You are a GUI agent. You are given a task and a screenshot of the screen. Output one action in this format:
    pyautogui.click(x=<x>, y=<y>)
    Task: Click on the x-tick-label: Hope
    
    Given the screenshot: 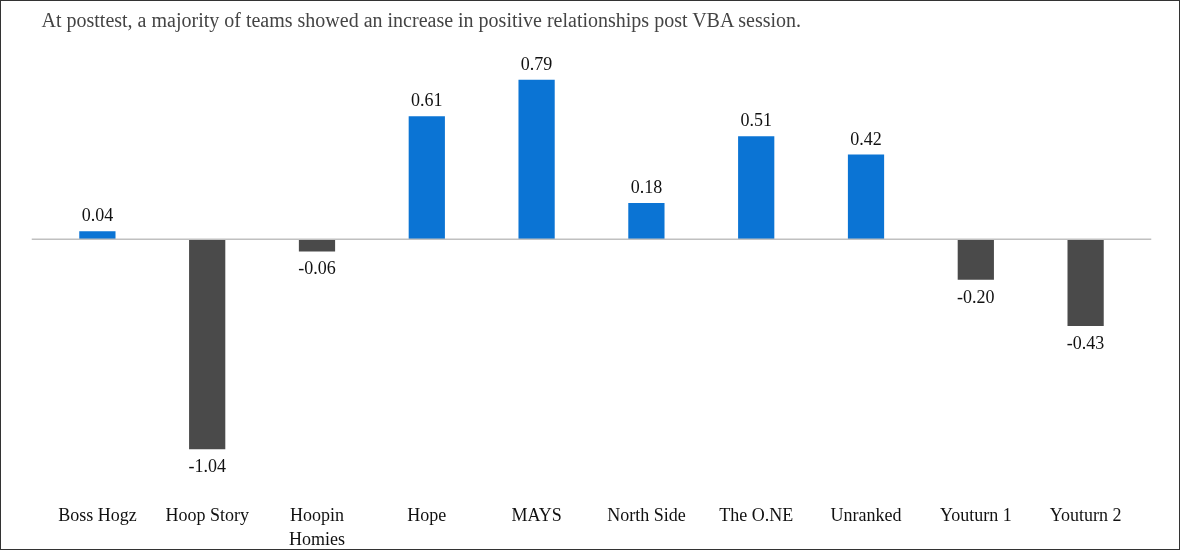 What is the action you would take?
    pyautogui.click(x=427, y=514)
    